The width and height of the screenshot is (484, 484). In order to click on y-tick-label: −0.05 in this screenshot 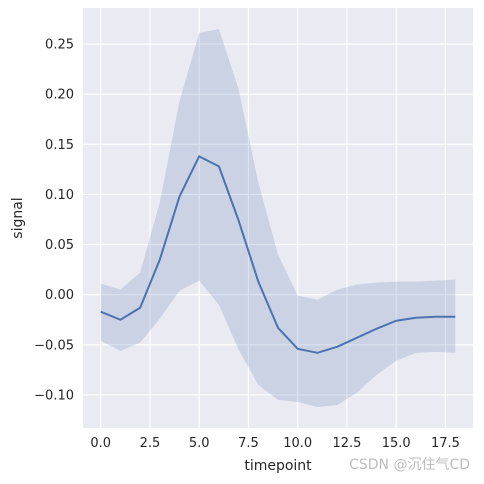, I will do `click(54, 345)`.